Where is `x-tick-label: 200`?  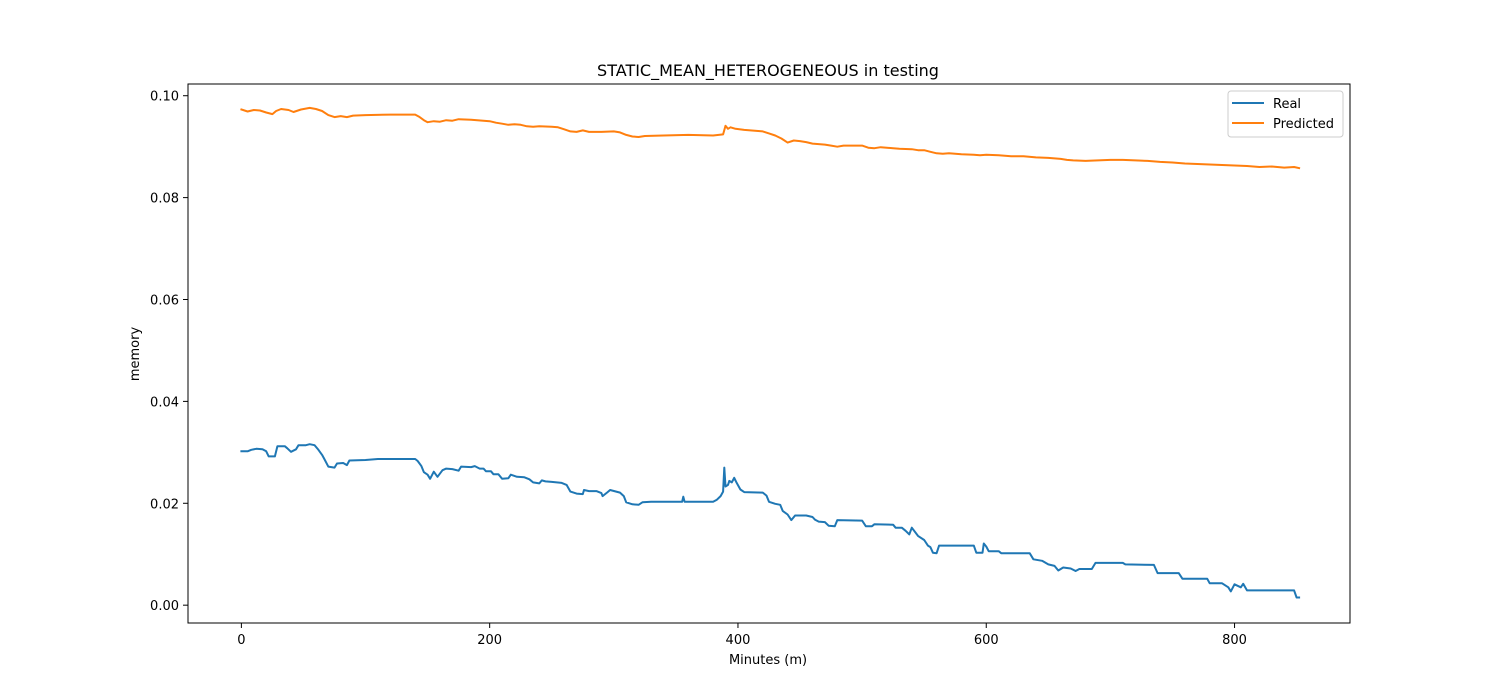 x-tick-label: 200 is located at coordinates (489, 640).